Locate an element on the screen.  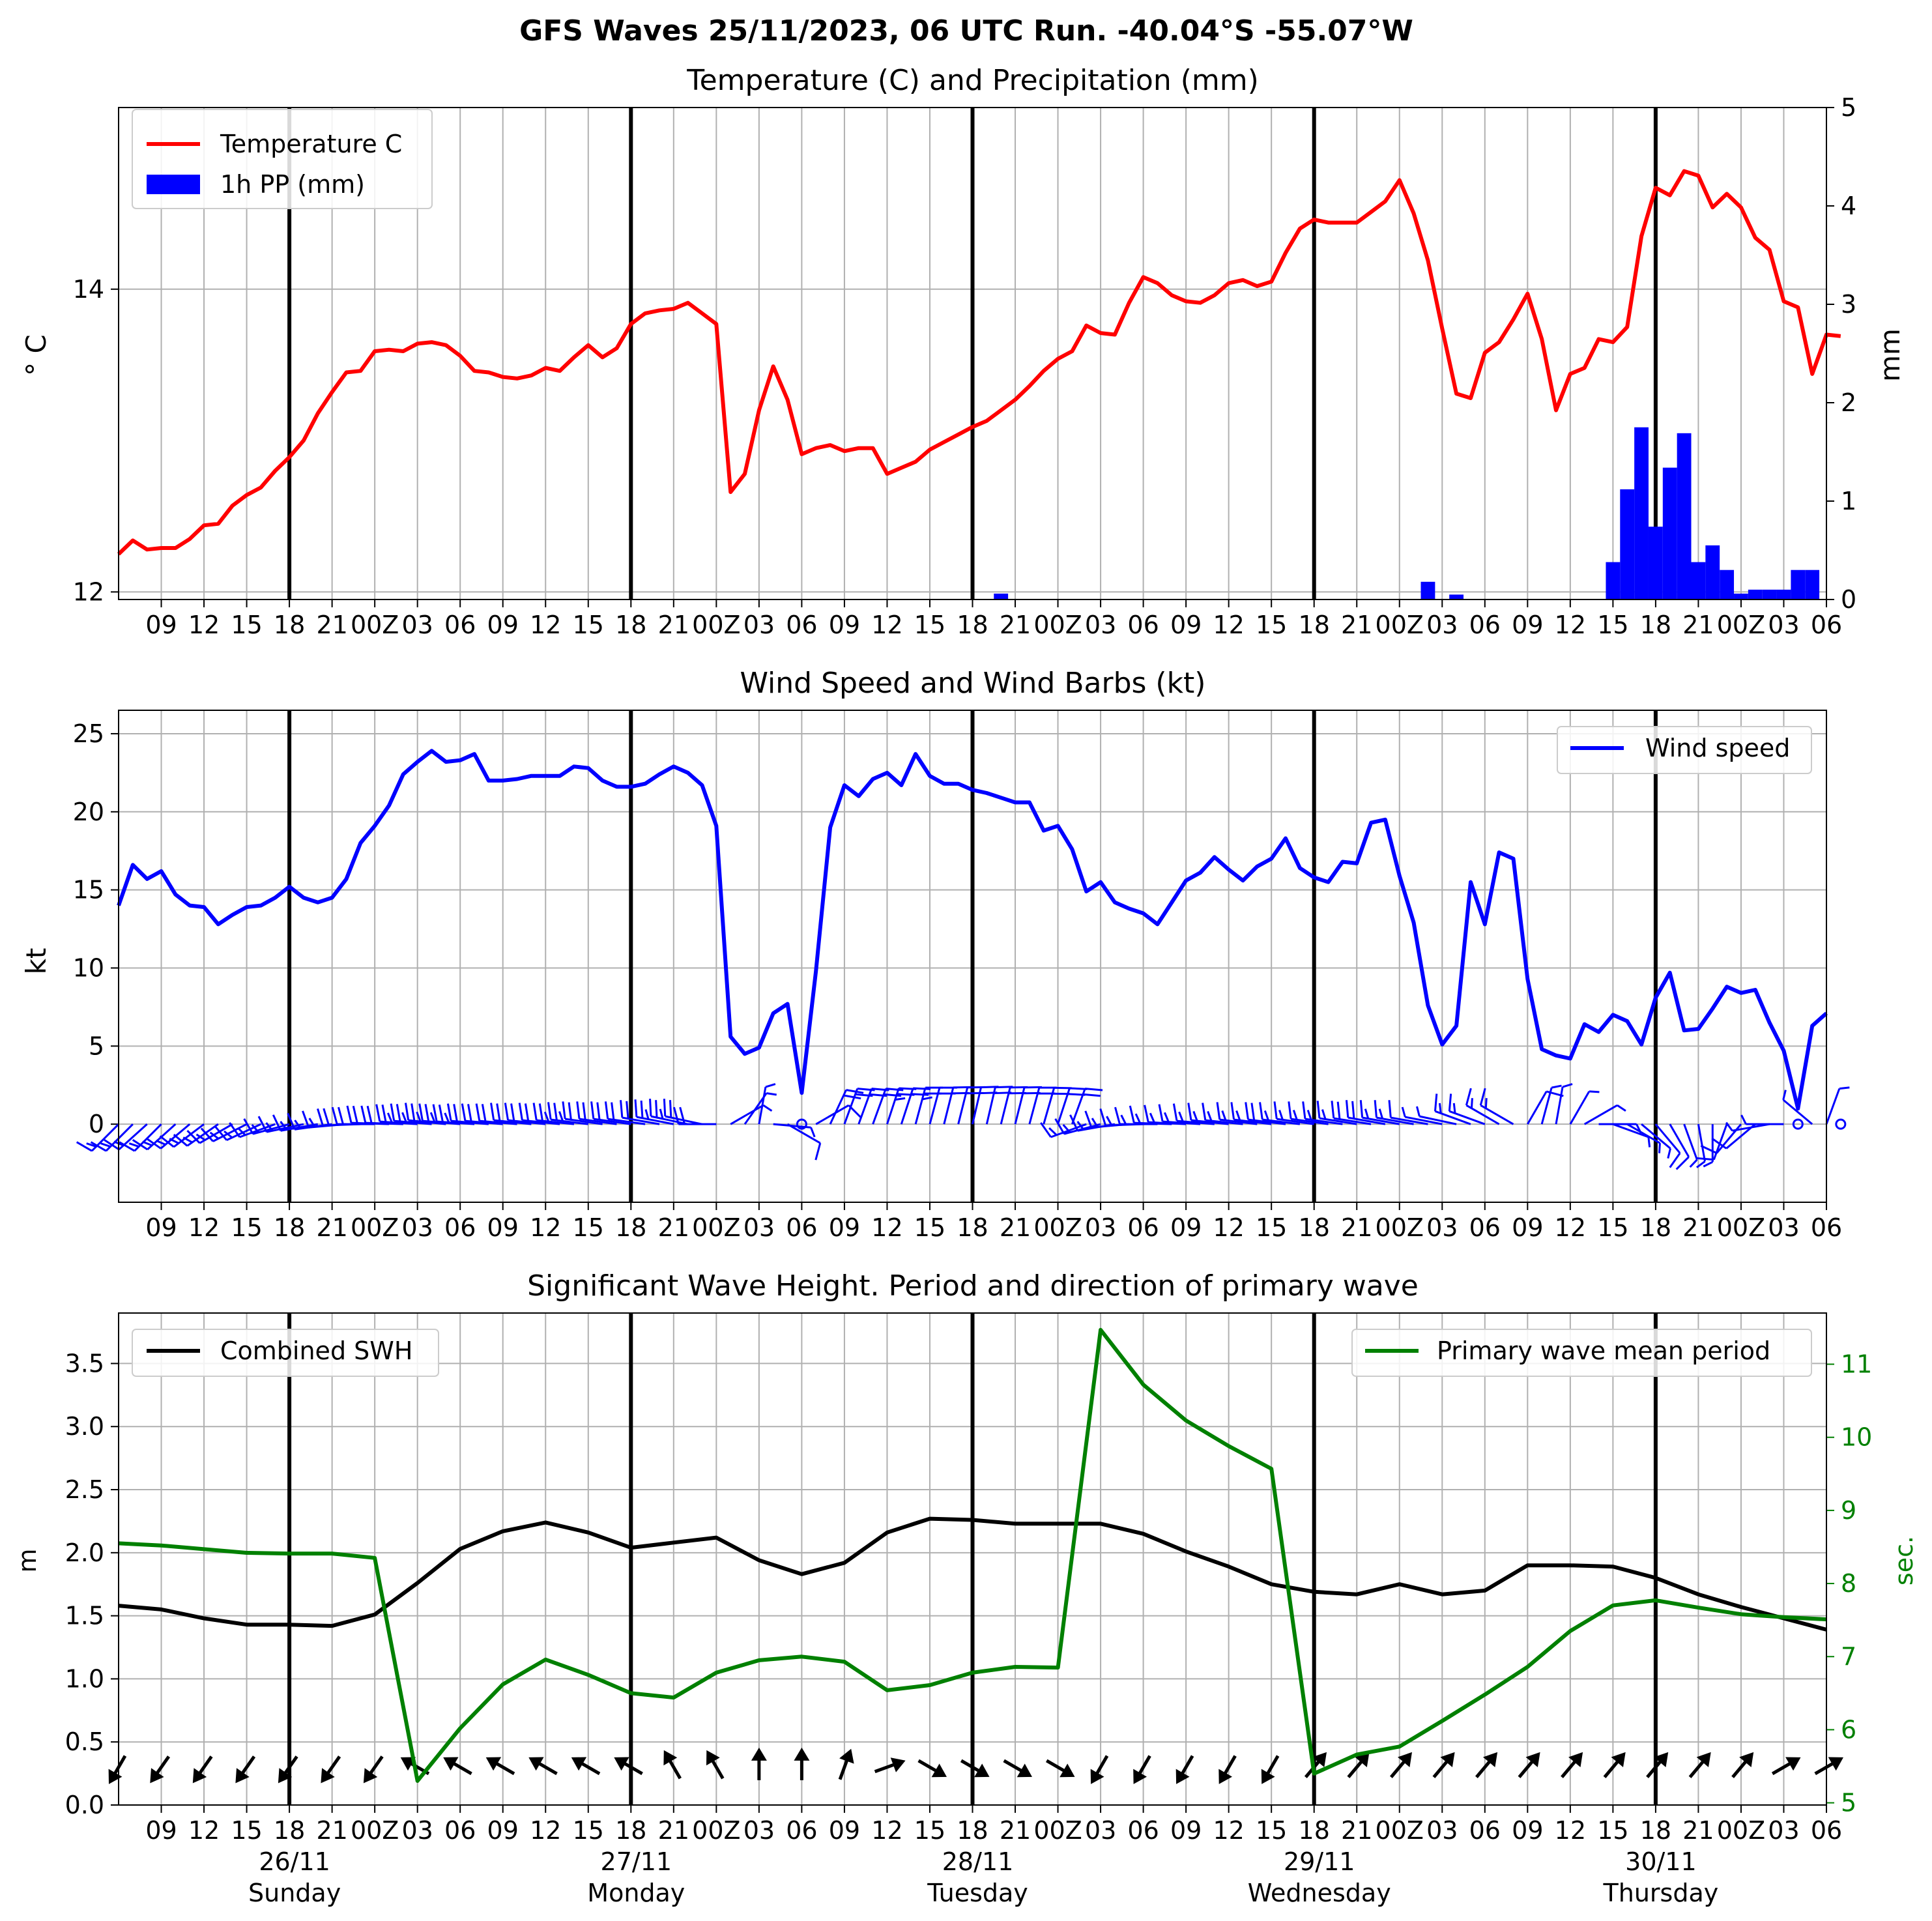
y-tick-label: 0.0 is located at coordinates (84, 1805).